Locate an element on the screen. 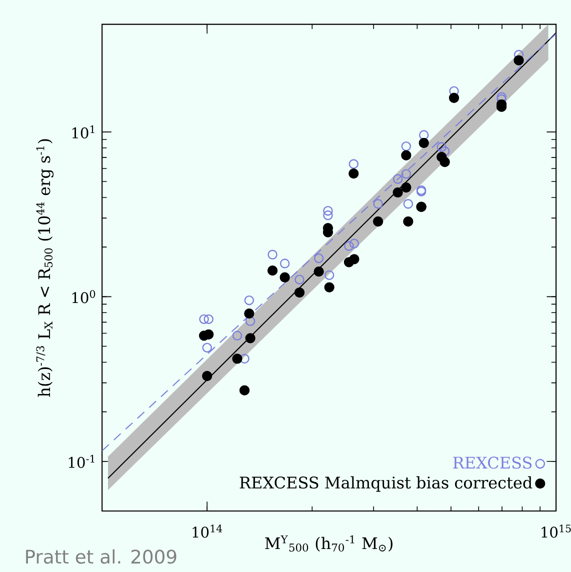  text: Pratt et al. 2009 is located at coordinates (101, 556).